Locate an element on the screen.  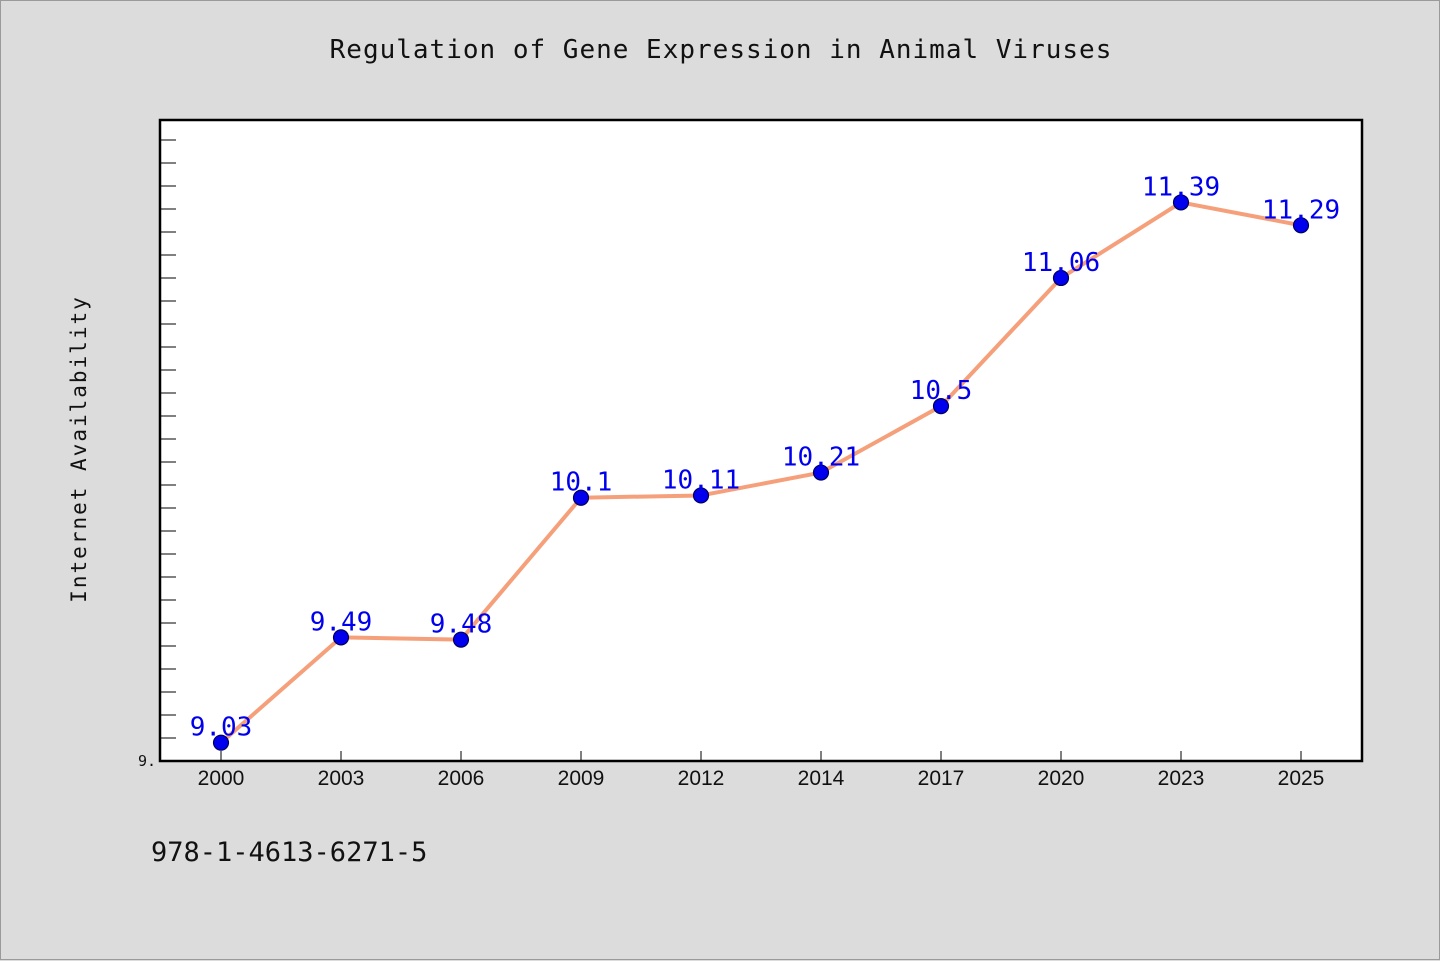
y-tick-label: 9. is located at coordinates (147, 761).